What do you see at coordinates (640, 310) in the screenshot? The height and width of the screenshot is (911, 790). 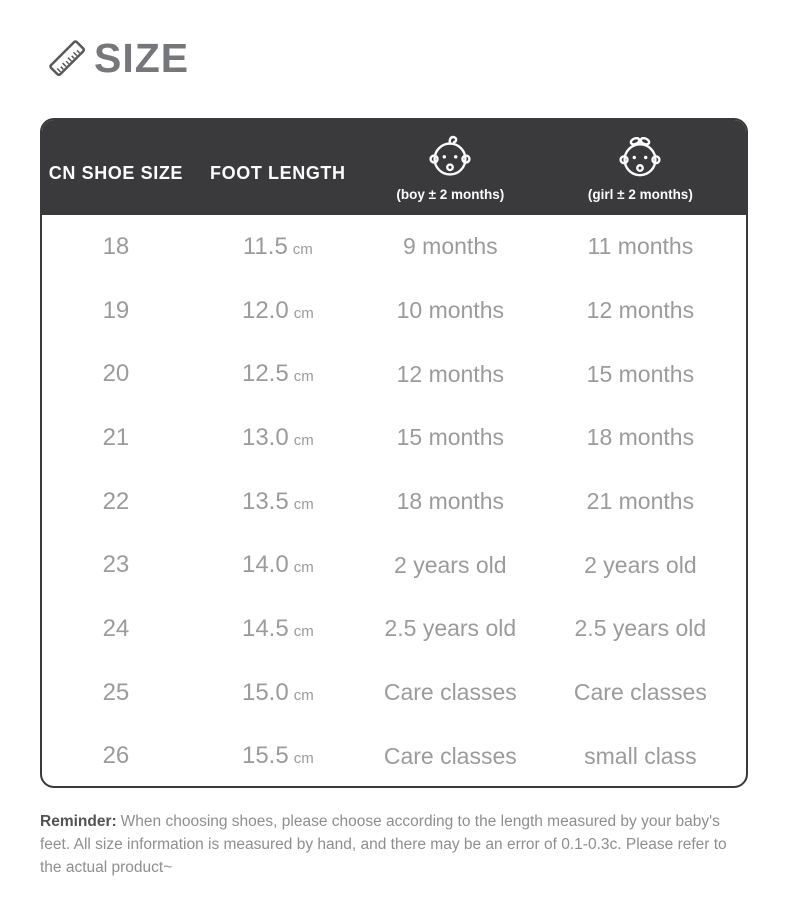 I see `cell-girl-age: 12 months` at bounding box center [640, 310].